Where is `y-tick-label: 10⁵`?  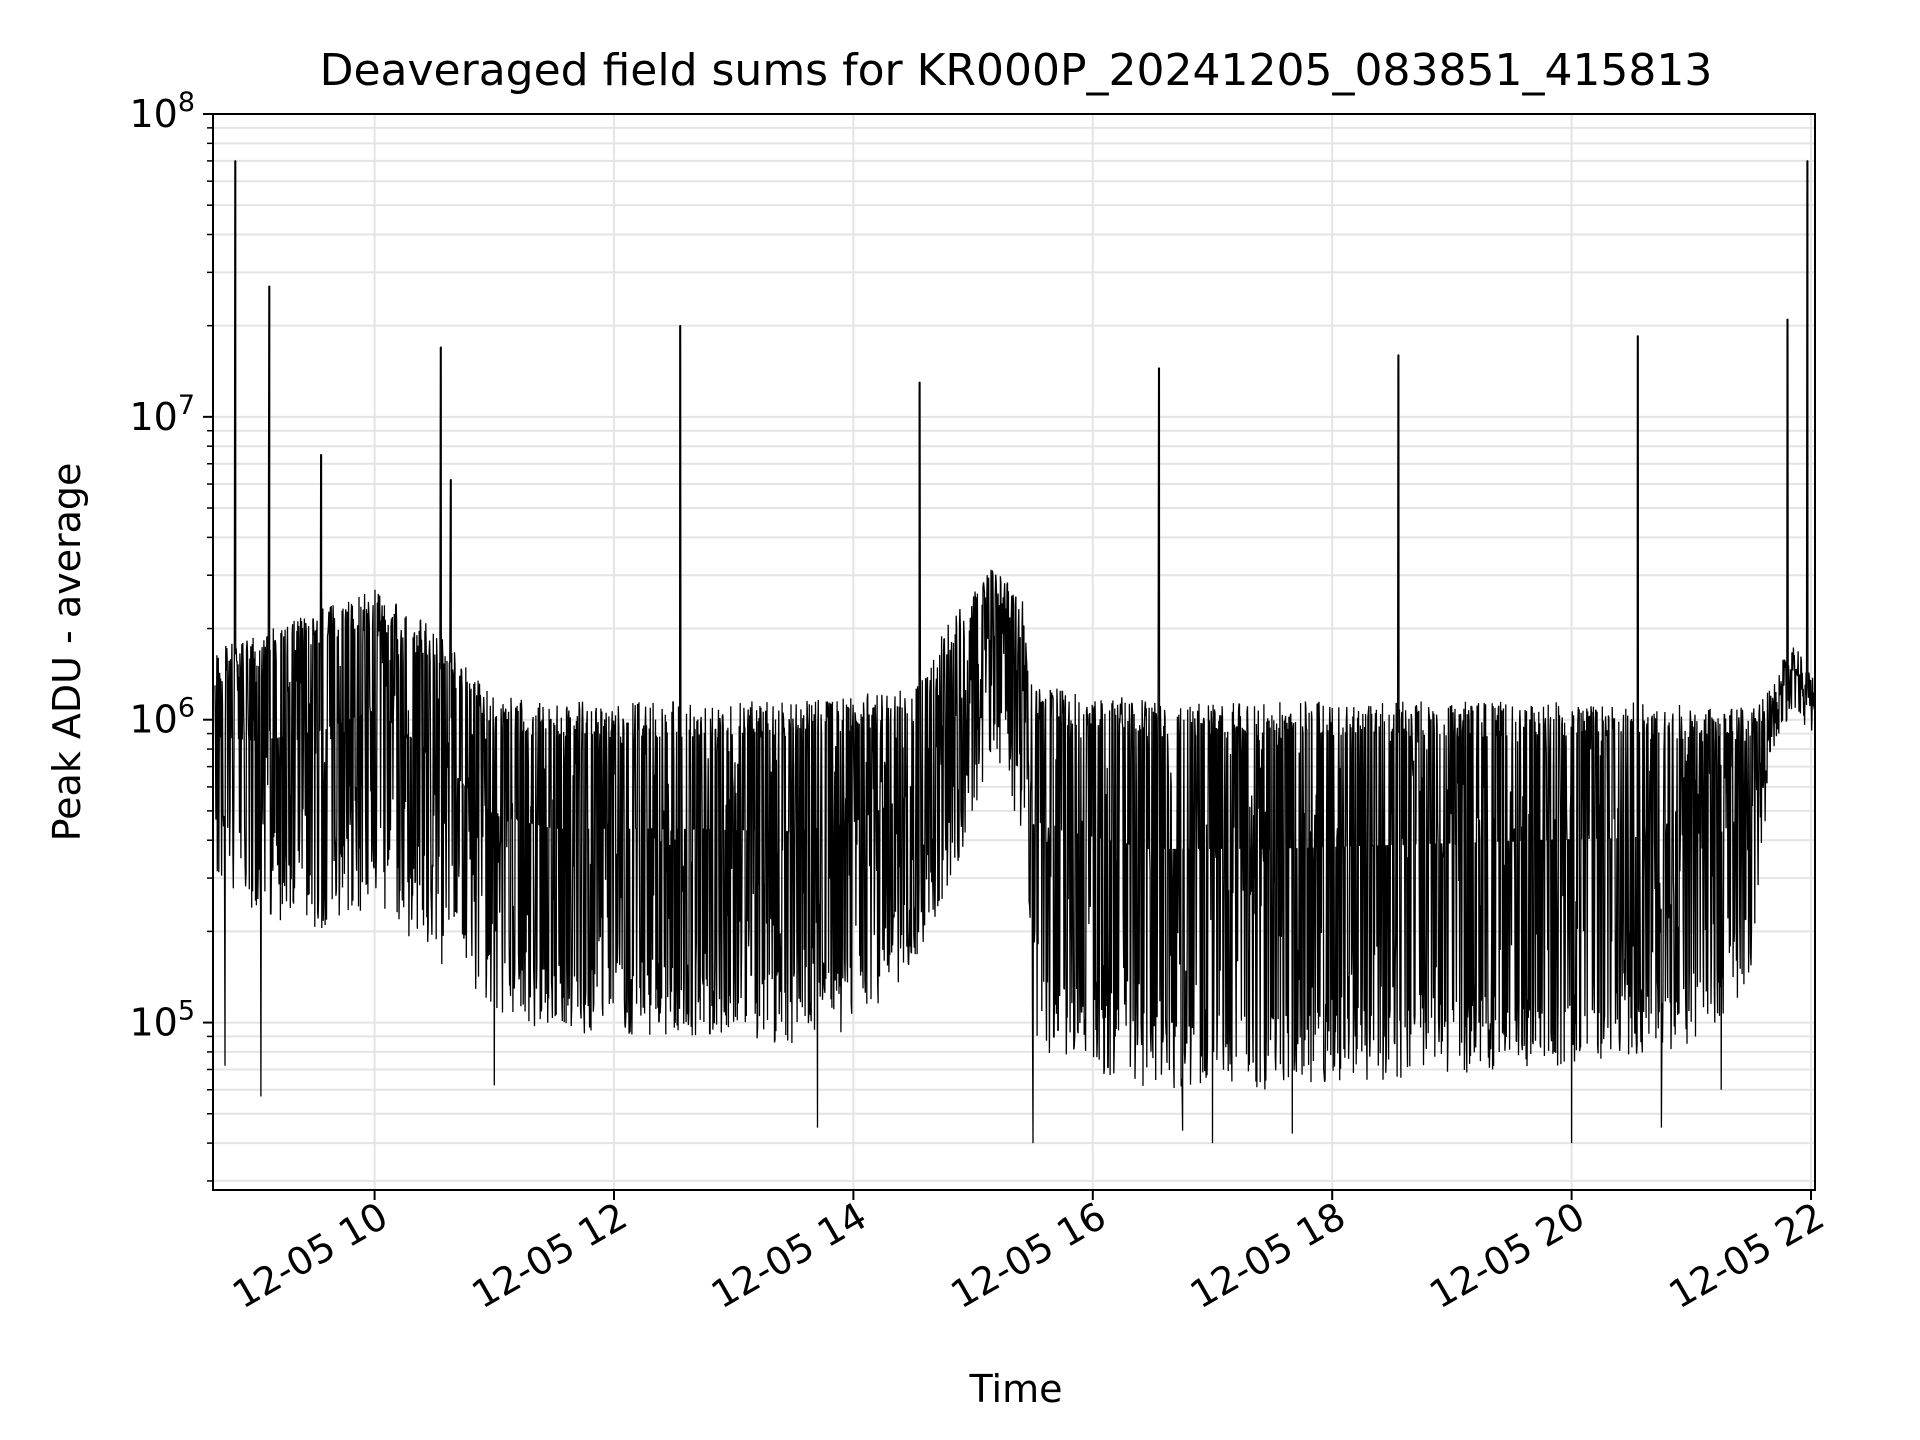 y-tick-label: 10⁵ is located at coordinates (162, 1020).